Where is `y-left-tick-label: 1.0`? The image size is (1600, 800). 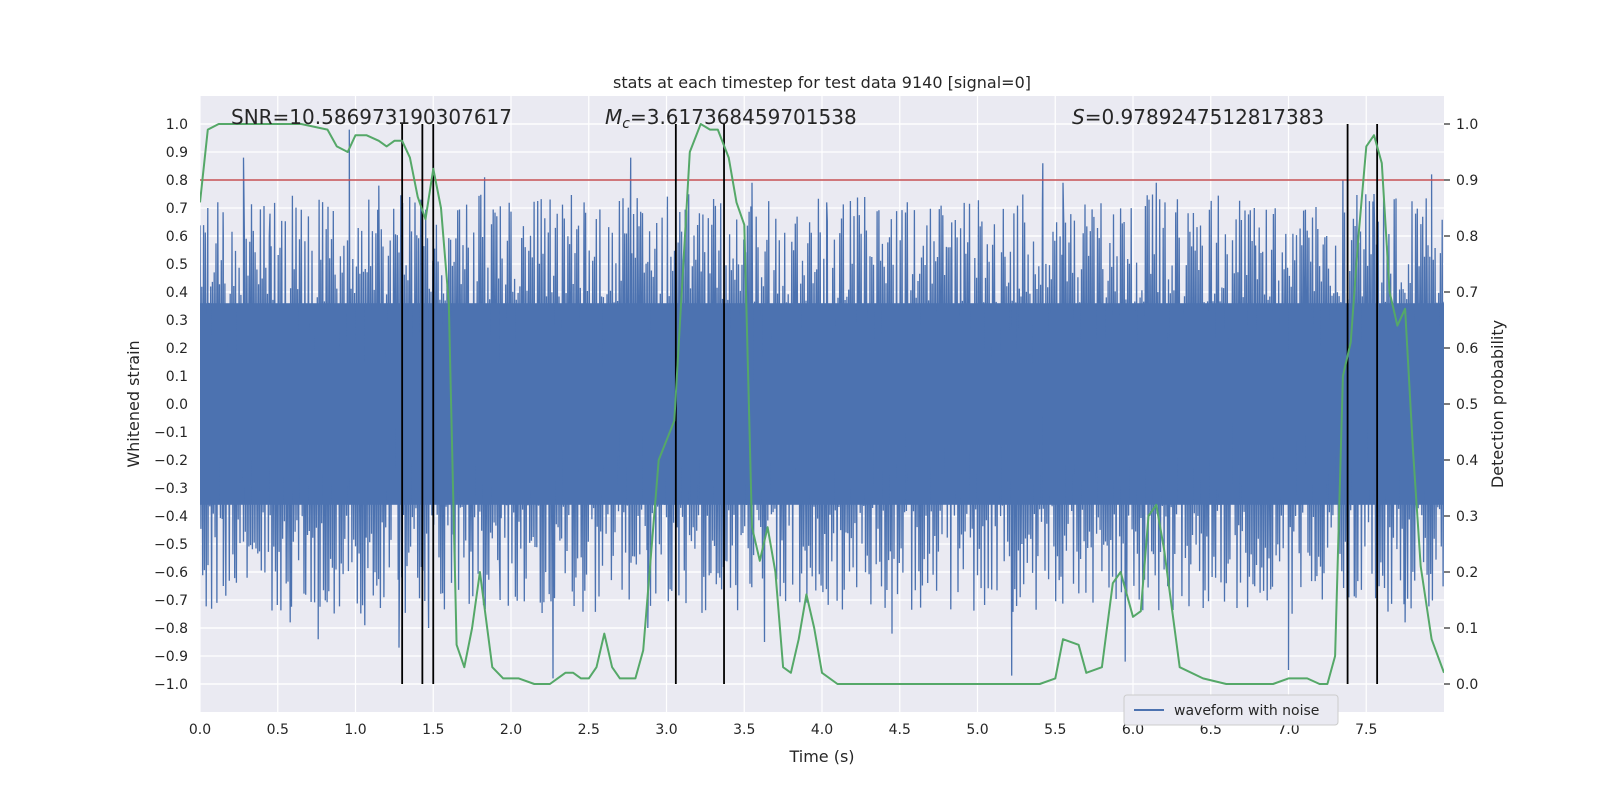
y-left-tick-label: 1.0 is located at coordinates (177, 125).